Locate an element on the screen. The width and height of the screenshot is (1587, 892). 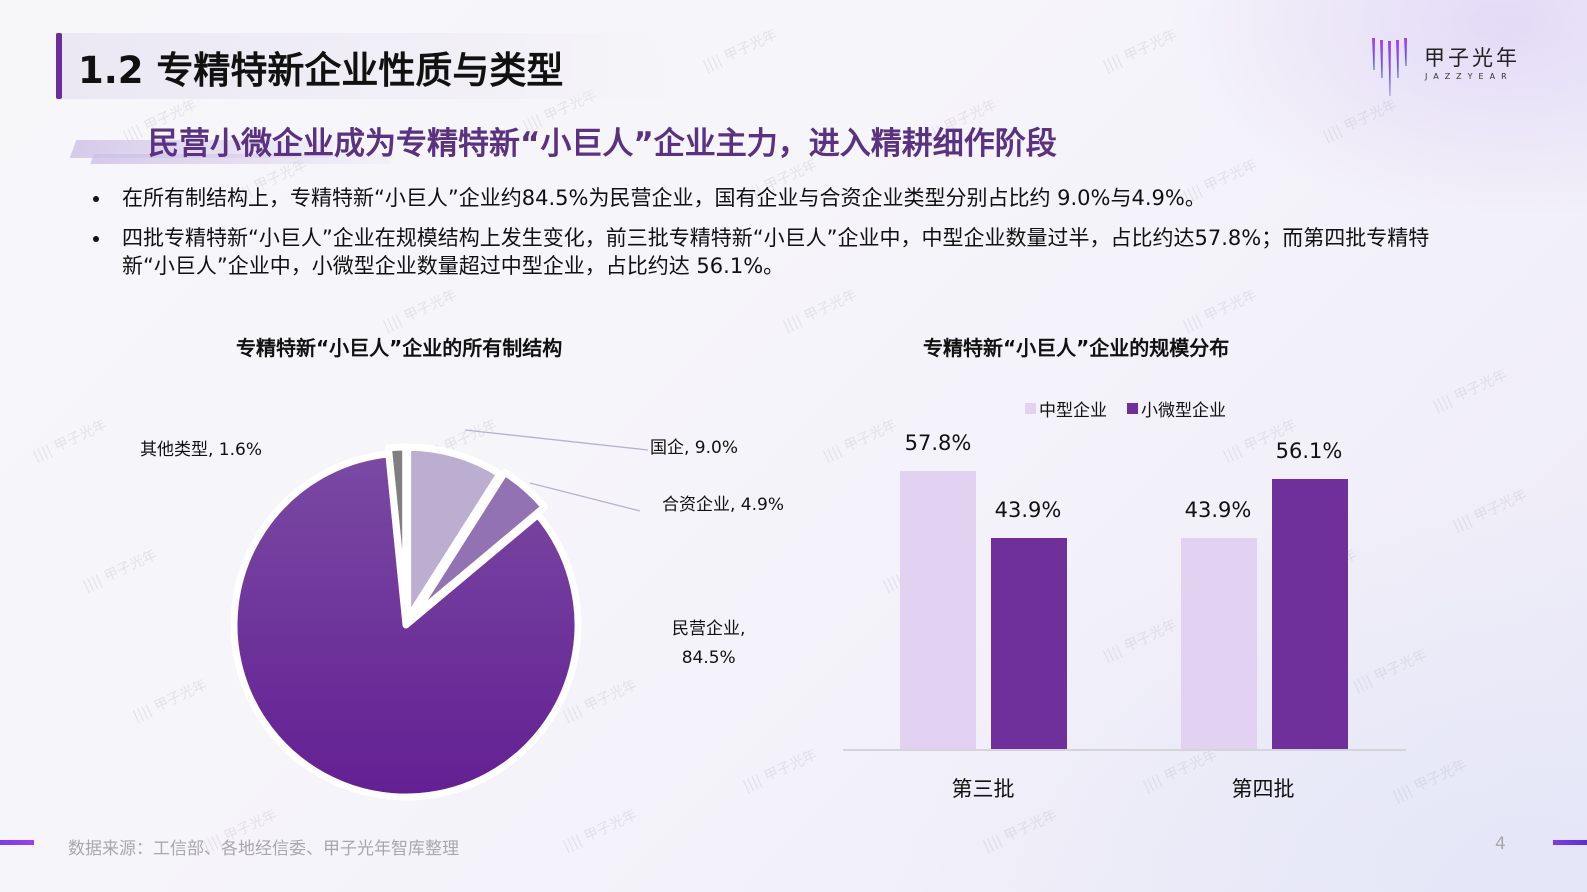
pie-slice-private is located at coordinates (406, 625).